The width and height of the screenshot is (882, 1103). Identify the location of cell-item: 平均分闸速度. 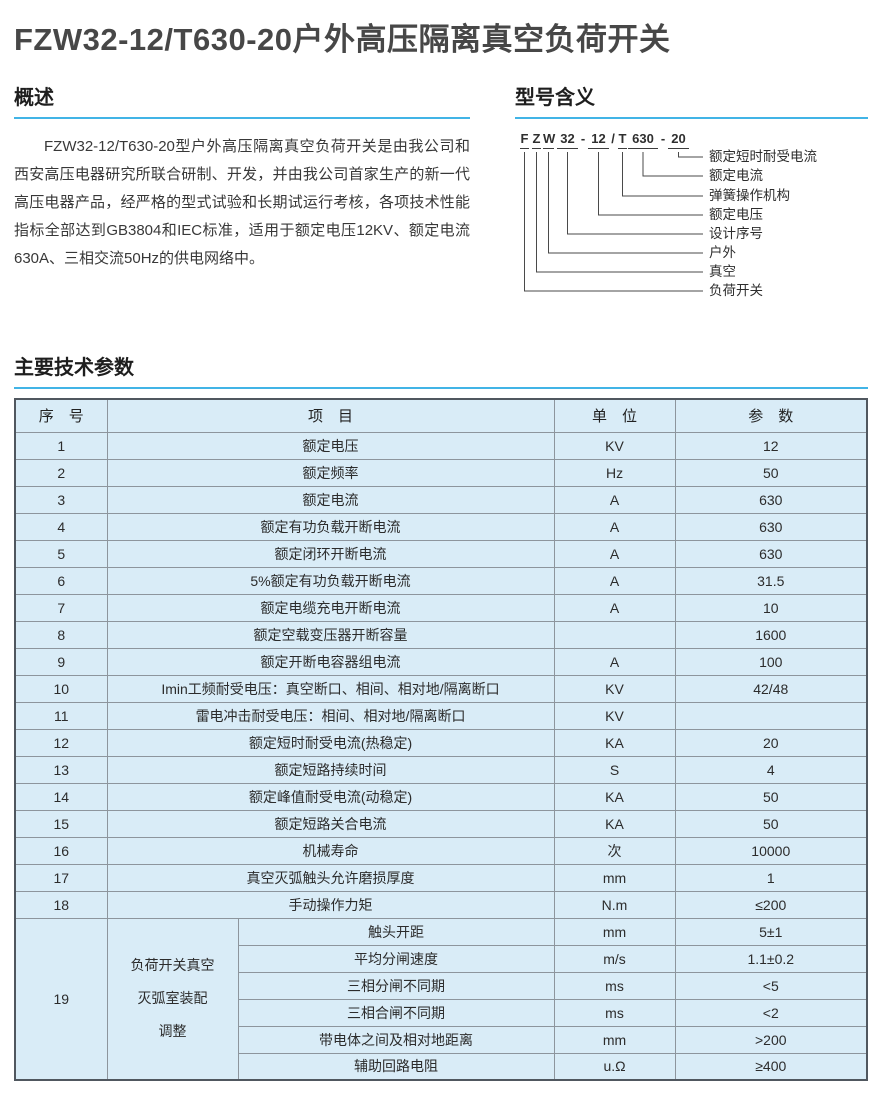
(396, 958).